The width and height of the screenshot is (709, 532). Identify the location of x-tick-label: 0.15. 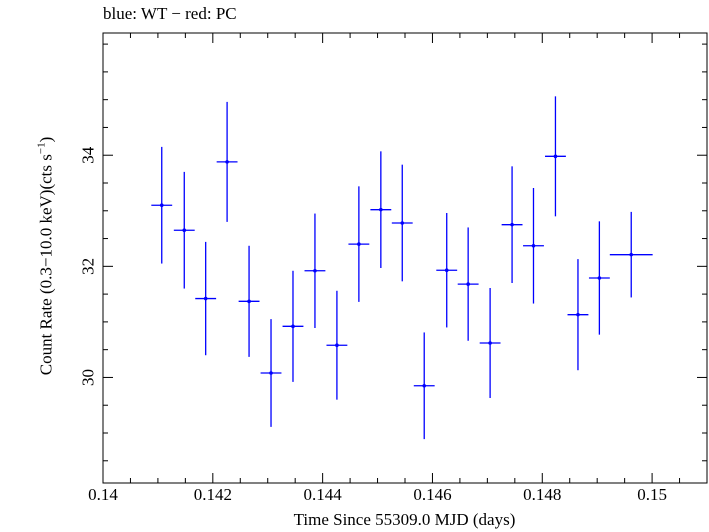
(652, 494).